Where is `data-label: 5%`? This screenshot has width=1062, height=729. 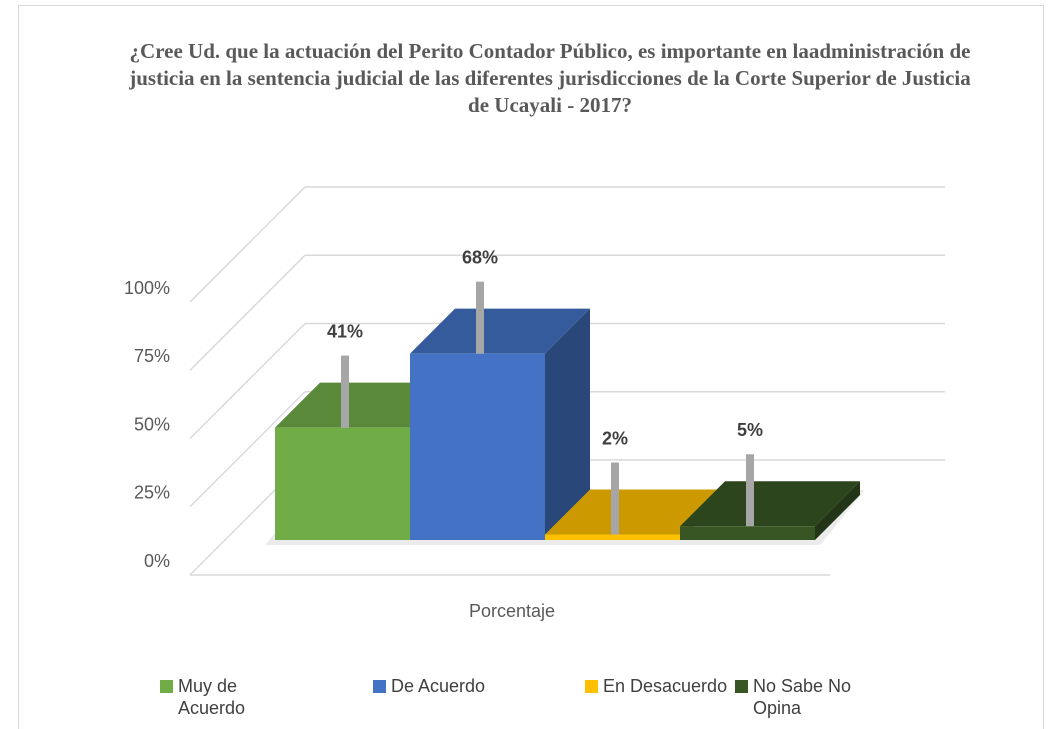
data-label: 5% is located at coordinates (750, 430).